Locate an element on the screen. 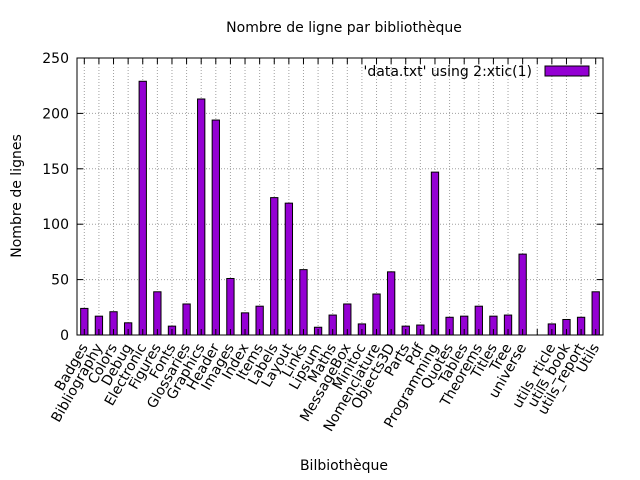  y-tick-label: 100 is located at coordinates (55, 225).